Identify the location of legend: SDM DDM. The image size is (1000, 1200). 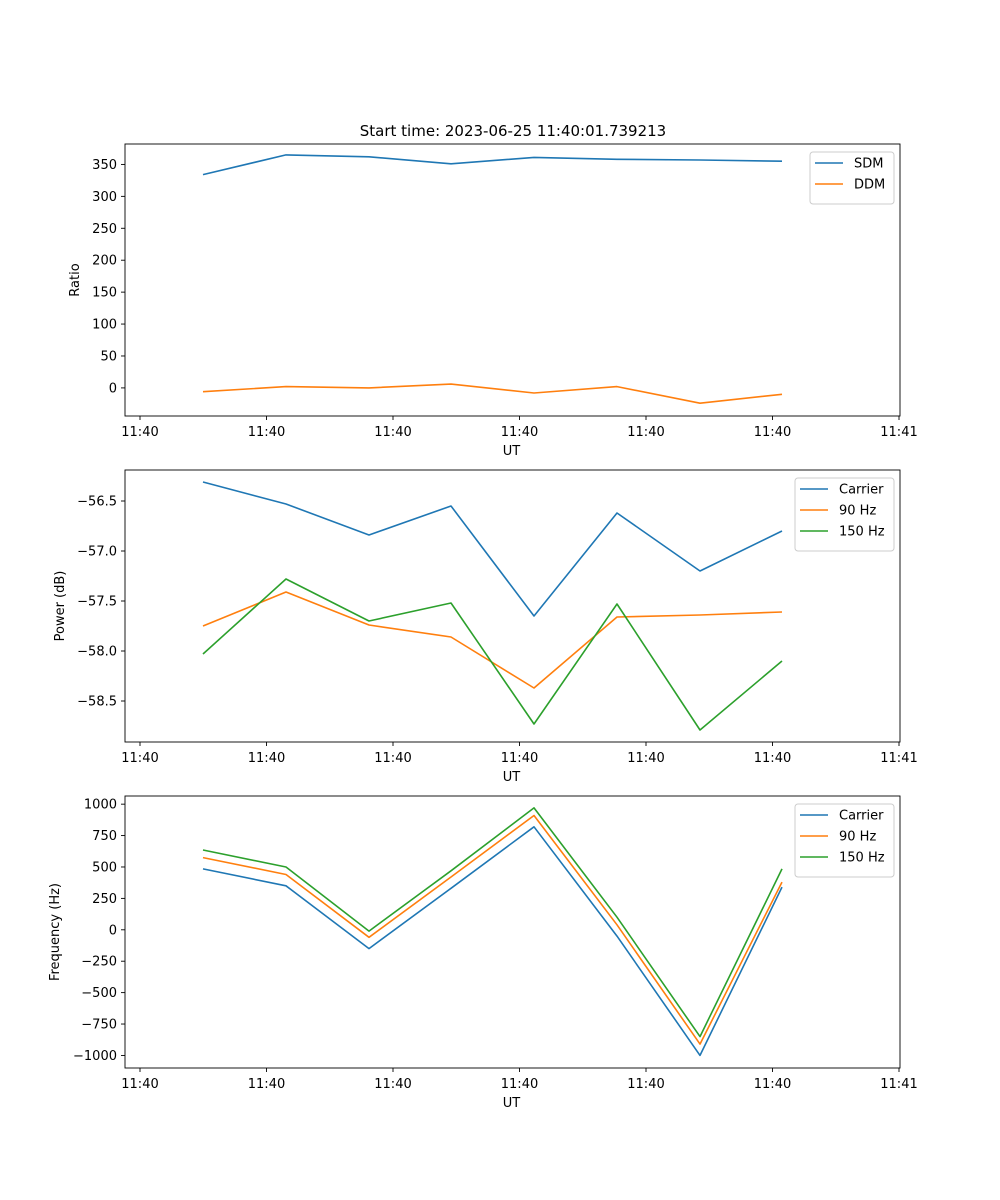
(852, 178).